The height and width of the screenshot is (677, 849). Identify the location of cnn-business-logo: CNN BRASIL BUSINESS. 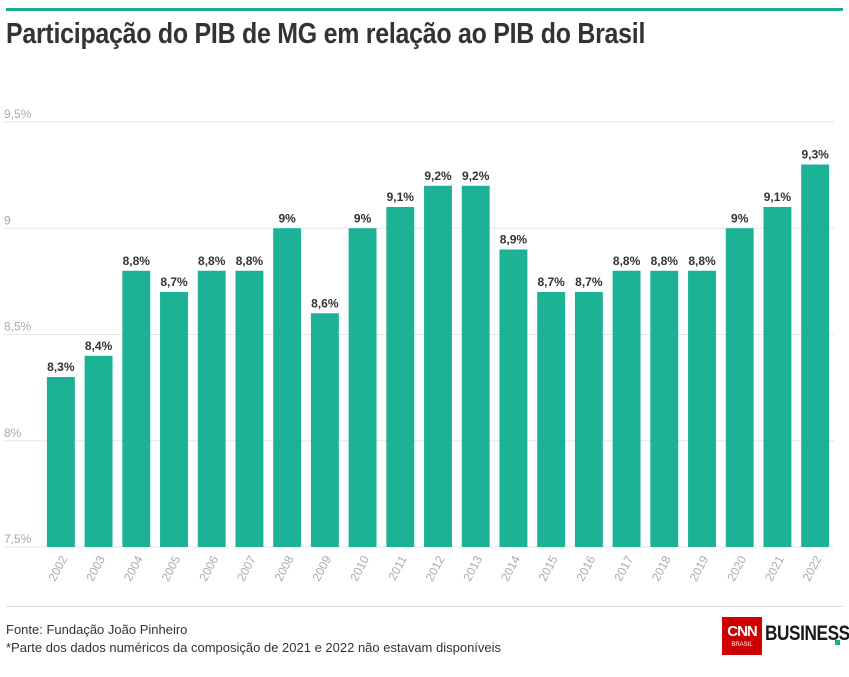
(785, 636).